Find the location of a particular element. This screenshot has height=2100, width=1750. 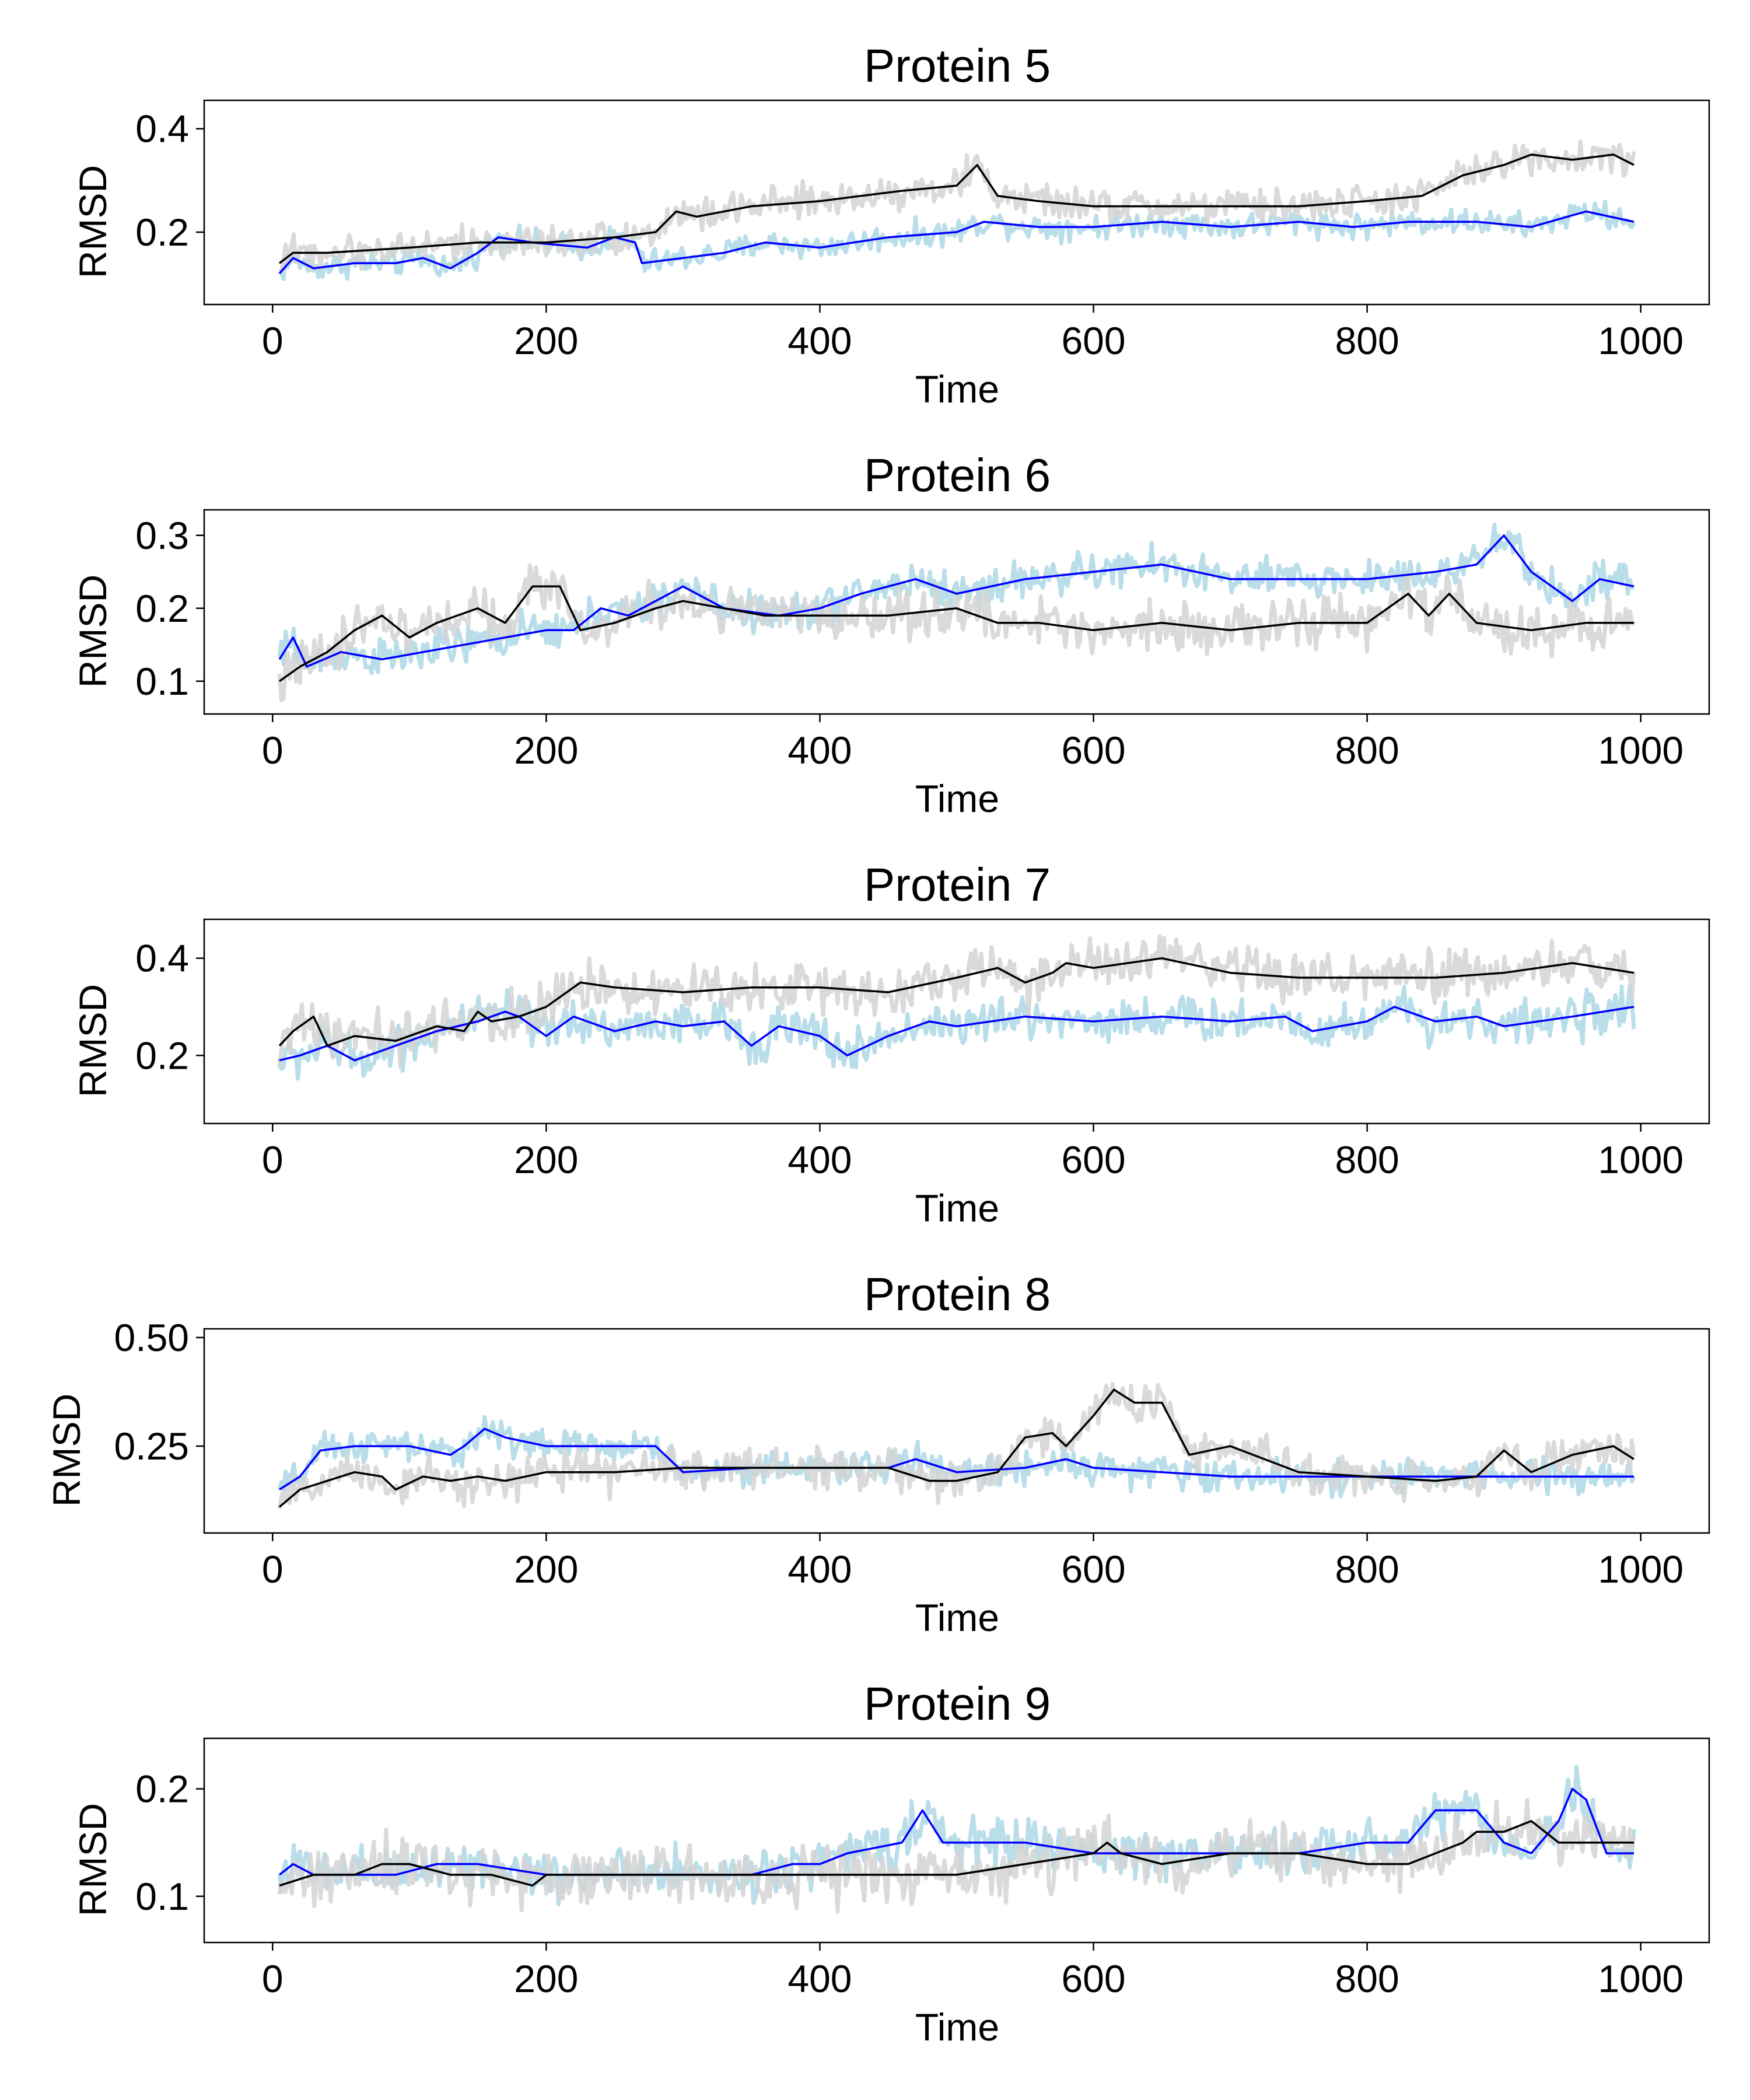

y-tick-label: 0.3 is located at coordinates (162, 535).